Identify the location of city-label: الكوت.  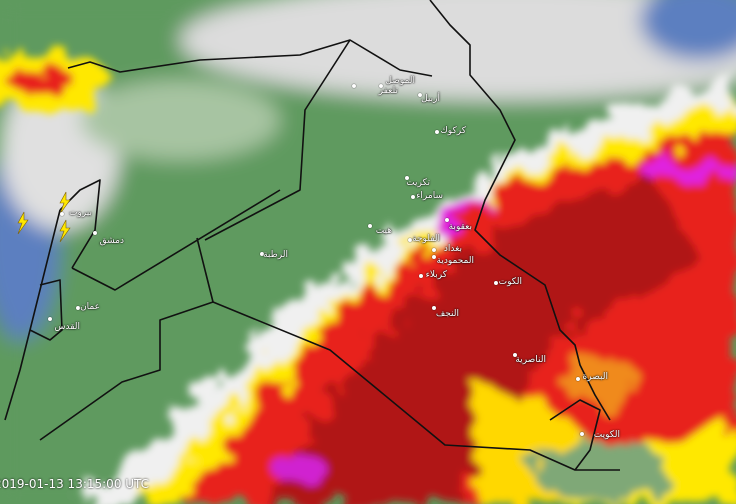
(510, 282).